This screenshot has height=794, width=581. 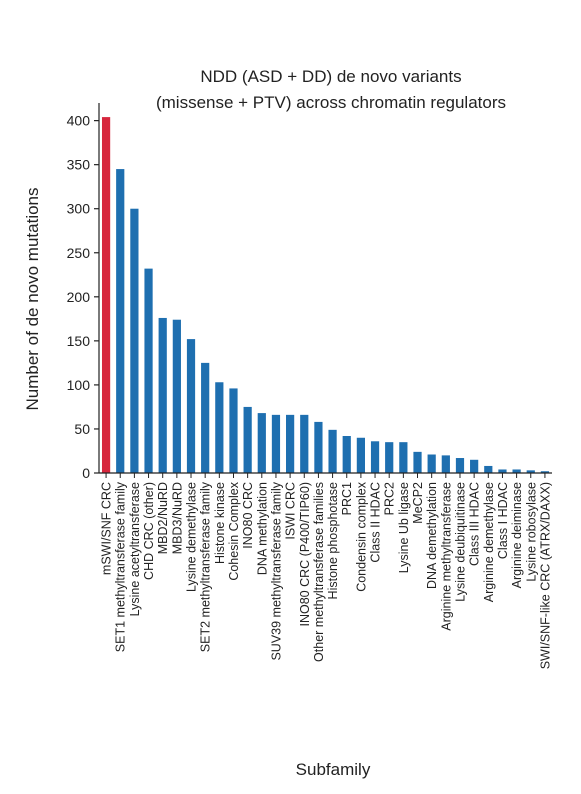 I want to click on x-tick-label: CHD CRC (other), so click(x=149, y=531).